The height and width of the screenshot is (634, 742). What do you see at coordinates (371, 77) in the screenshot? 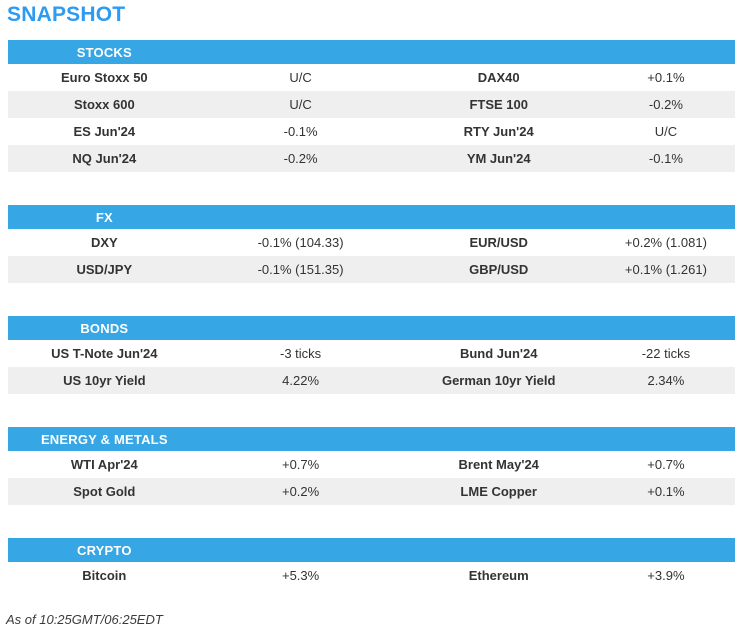
I see `table-row: Euro Stoxx 50 U/C DAX40 +0.1%` at bounding box center [371, 77].